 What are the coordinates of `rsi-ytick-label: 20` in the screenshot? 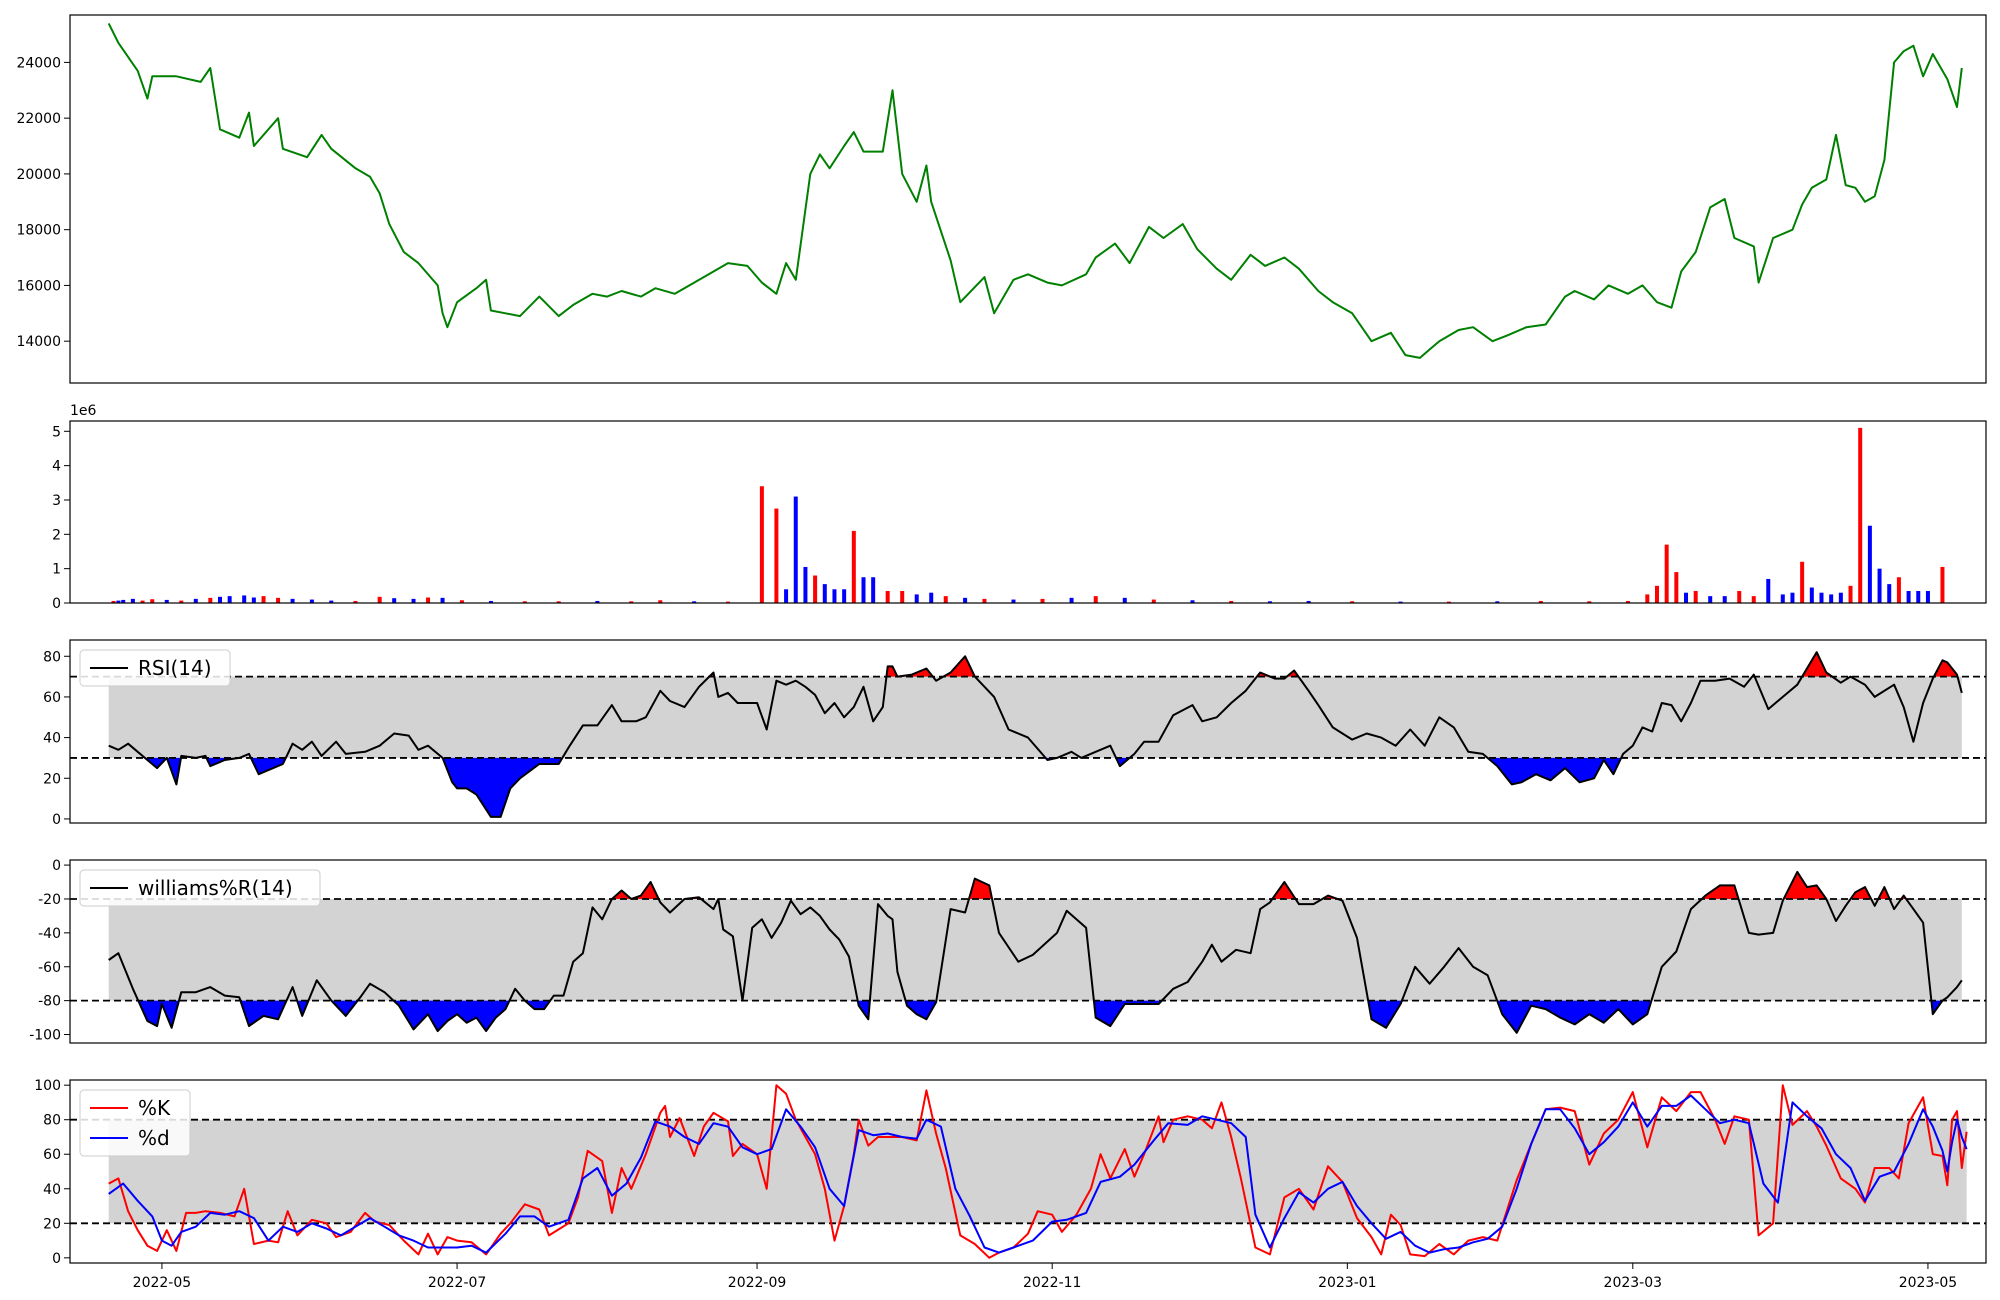 It's located at (52, 779).